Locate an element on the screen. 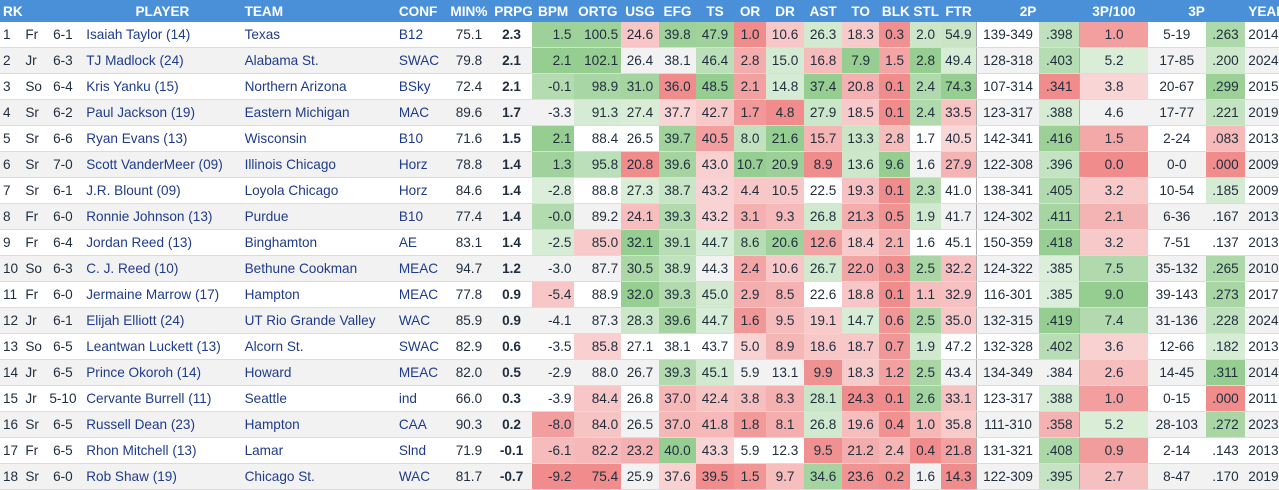 Image resolution: width=1279 pixels, height=490 pixels. cell-team: Seattle is located at coordinates (318, 398).